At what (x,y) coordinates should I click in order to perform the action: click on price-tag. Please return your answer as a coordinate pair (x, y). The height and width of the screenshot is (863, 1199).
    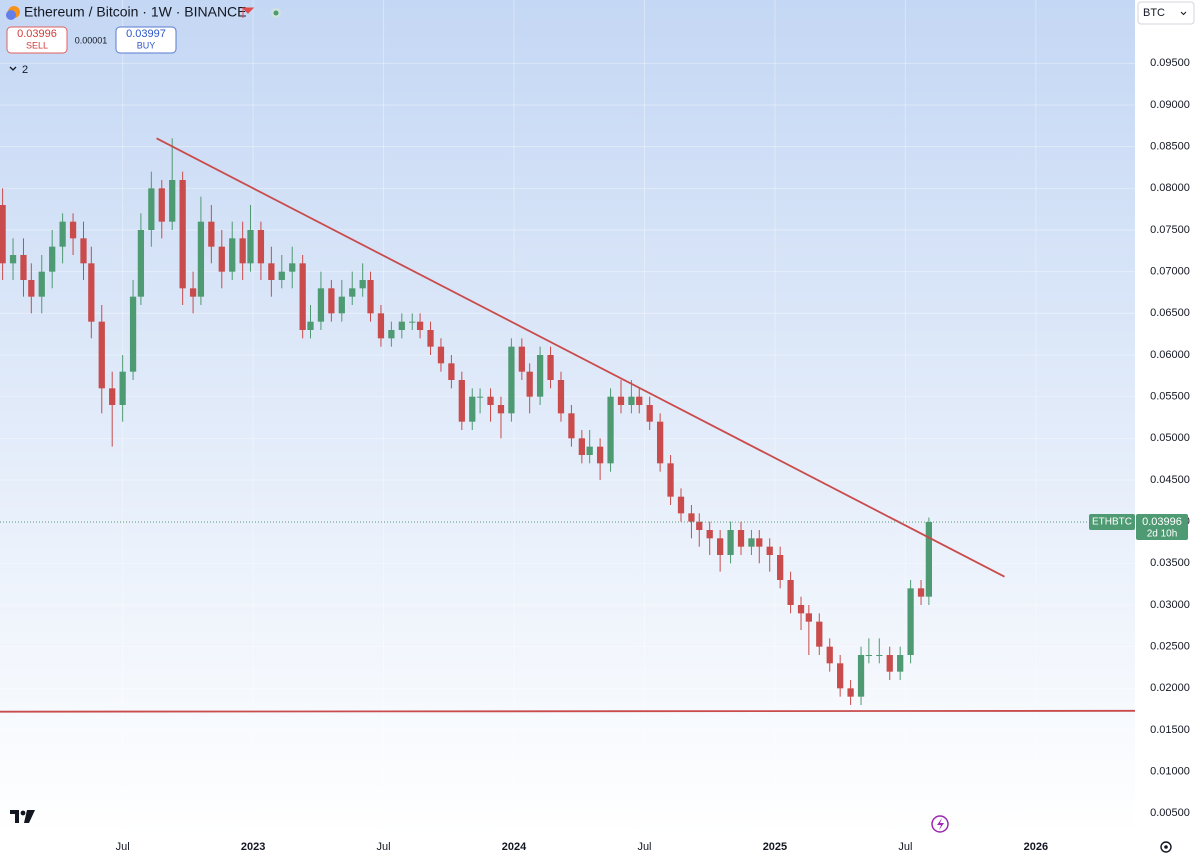
    Looking at the image, I should click on (1162, 527).